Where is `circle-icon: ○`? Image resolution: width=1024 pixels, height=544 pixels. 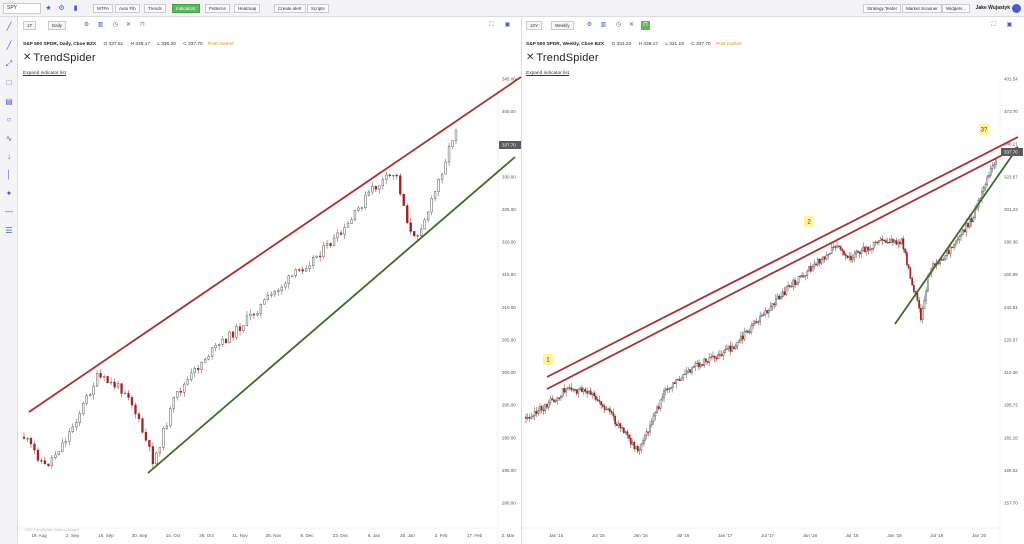
circle-icon: ○ is located at coordinates (9, 119).